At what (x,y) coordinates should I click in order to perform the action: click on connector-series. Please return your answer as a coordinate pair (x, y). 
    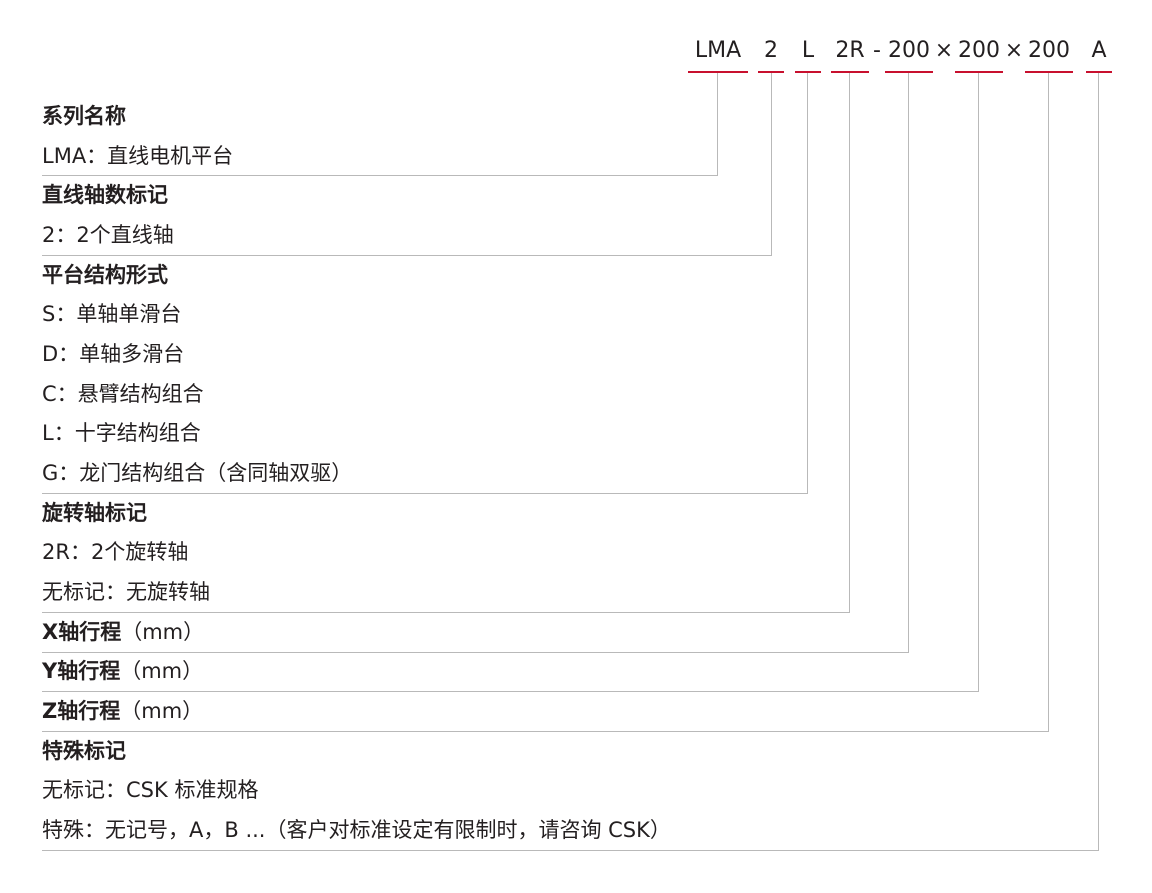
    Looking at the image, I should click on (717, 124).